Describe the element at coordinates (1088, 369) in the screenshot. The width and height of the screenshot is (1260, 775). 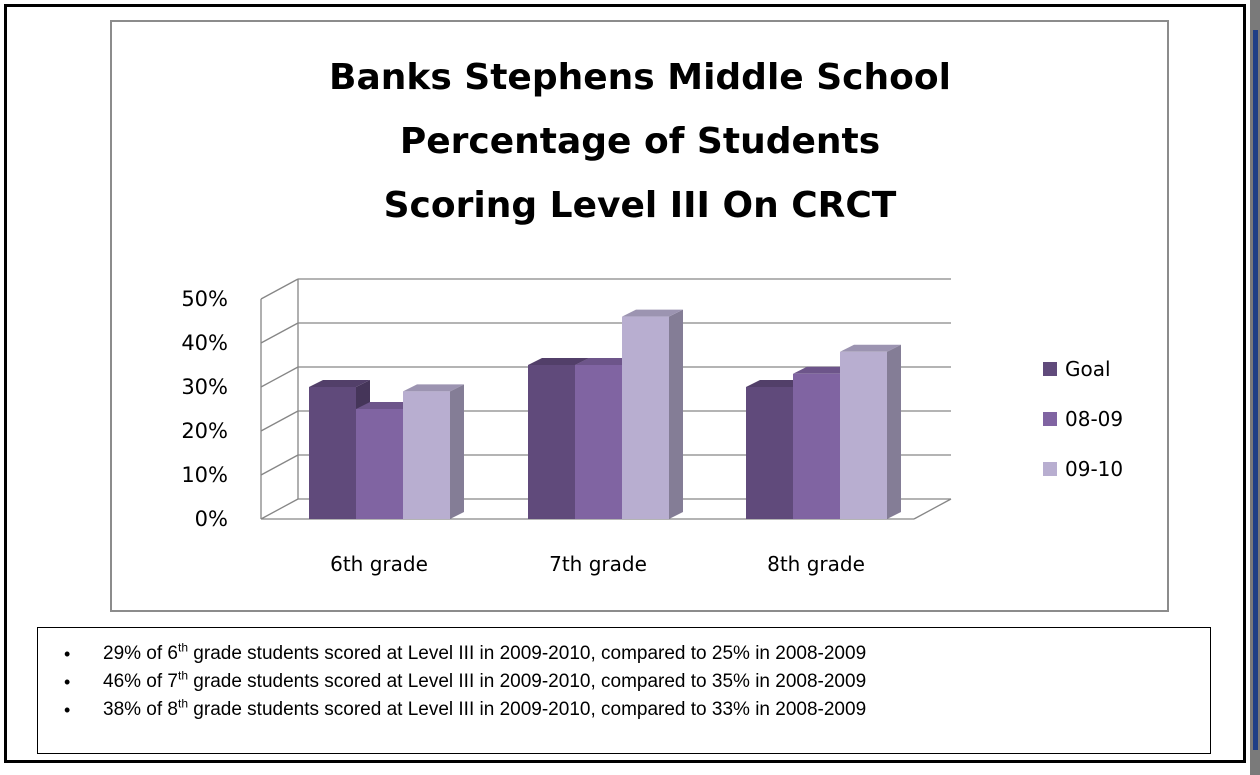
I see `legend-label: Goal` at that location.